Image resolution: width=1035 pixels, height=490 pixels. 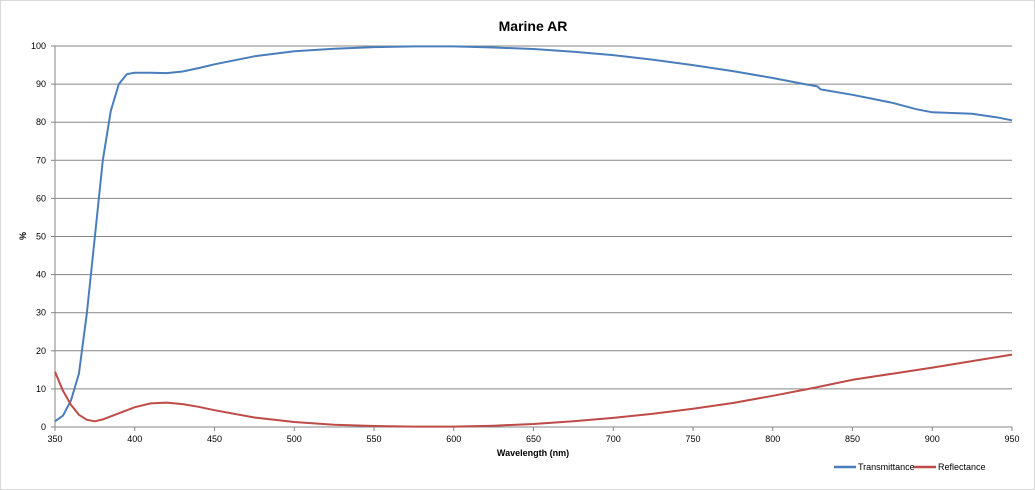 What do you see at coordinates (41, 389) in the screenshot?
I see `y-tick-label: 10` at bounding box center [41, 389].